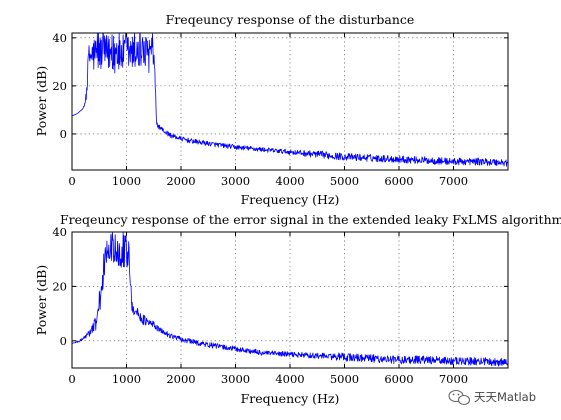 The height and width of the screenshot is (420, 561). Describe the element at coordinates (290, 199) in the screenshot. I see `plot1-xlabel: Frequency (Hz)` at that location.